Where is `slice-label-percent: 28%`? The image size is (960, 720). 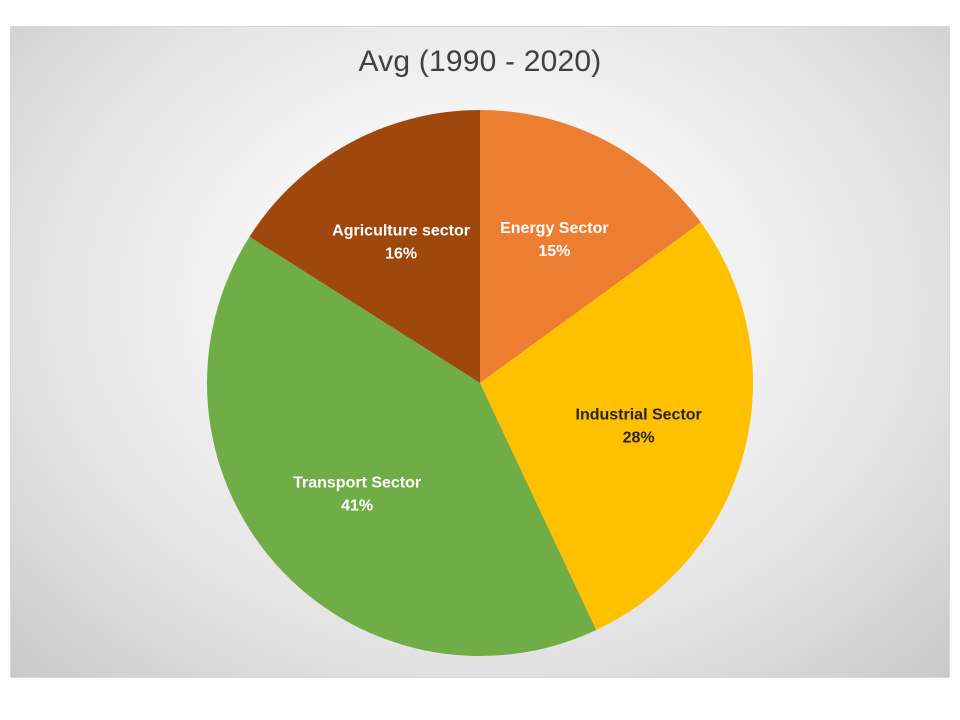
slice-label-percent: 28% is located at coordinates (639, 438).